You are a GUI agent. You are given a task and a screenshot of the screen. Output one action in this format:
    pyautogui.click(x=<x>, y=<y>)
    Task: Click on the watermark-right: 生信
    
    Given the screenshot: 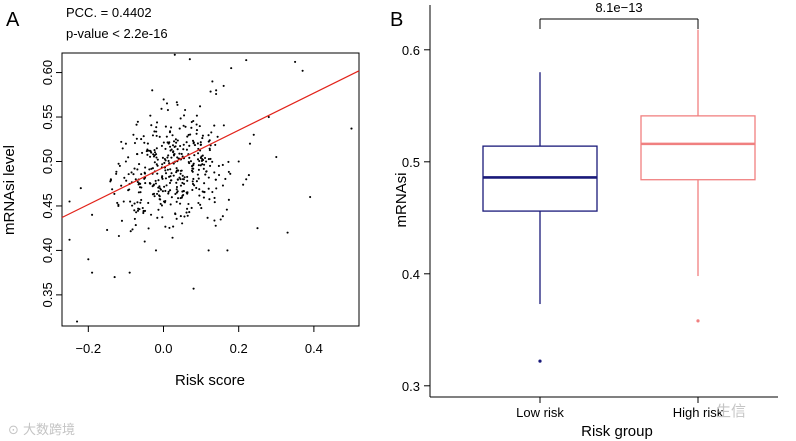 What is the action you would take?
    pyautogui.click(x=731, y=411)
    